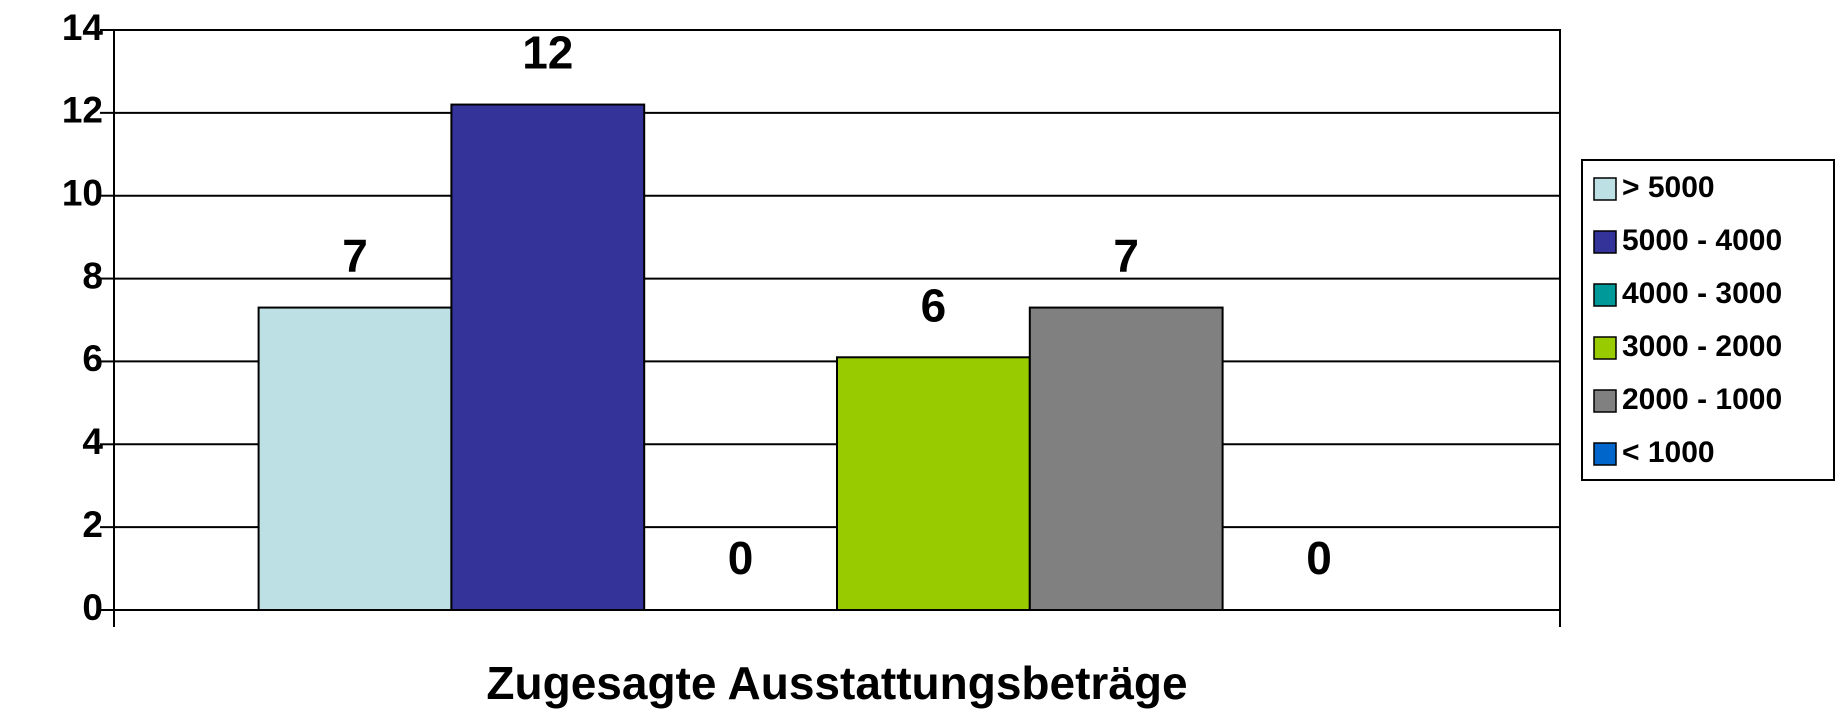  I want to click on y-tick-label: 14, so click(83, 27).